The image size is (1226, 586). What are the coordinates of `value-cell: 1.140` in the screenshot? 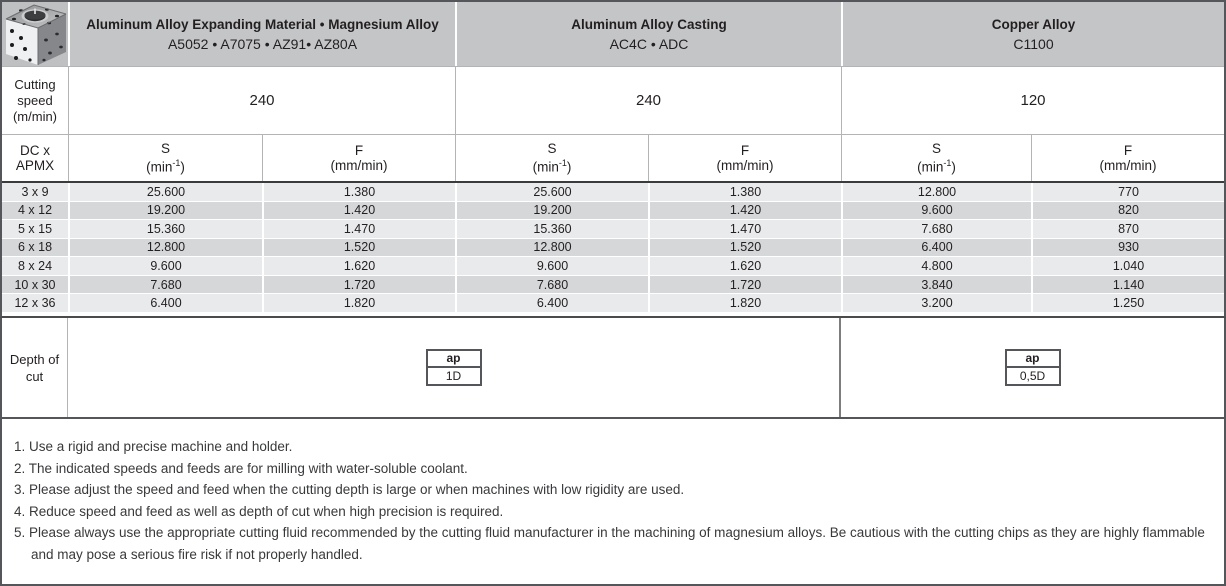 It's located at (1127, 284).